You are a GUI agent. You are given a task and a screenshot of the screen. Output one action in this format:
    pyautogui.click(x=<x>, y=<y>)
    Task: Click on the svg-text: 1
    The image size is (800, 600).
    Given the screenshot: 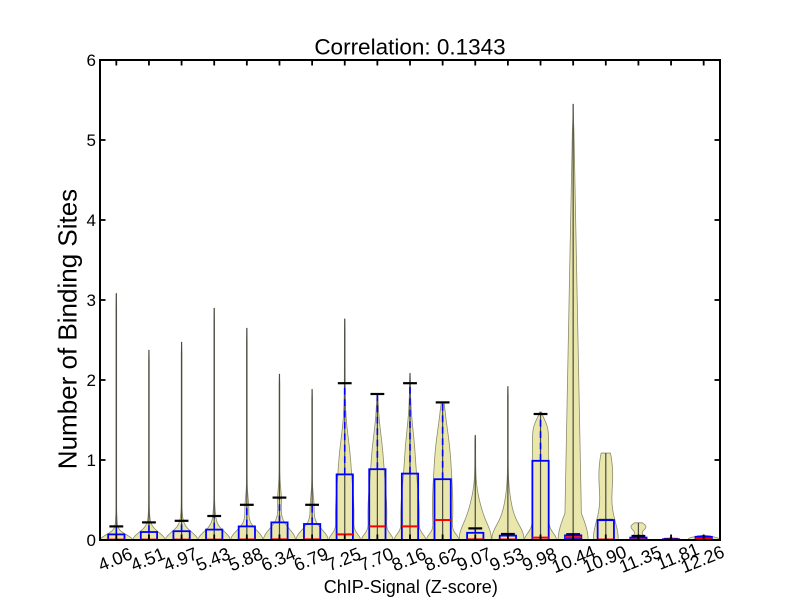 What is the action you would take?
    pyautogui.click(x=91, y=460)
    